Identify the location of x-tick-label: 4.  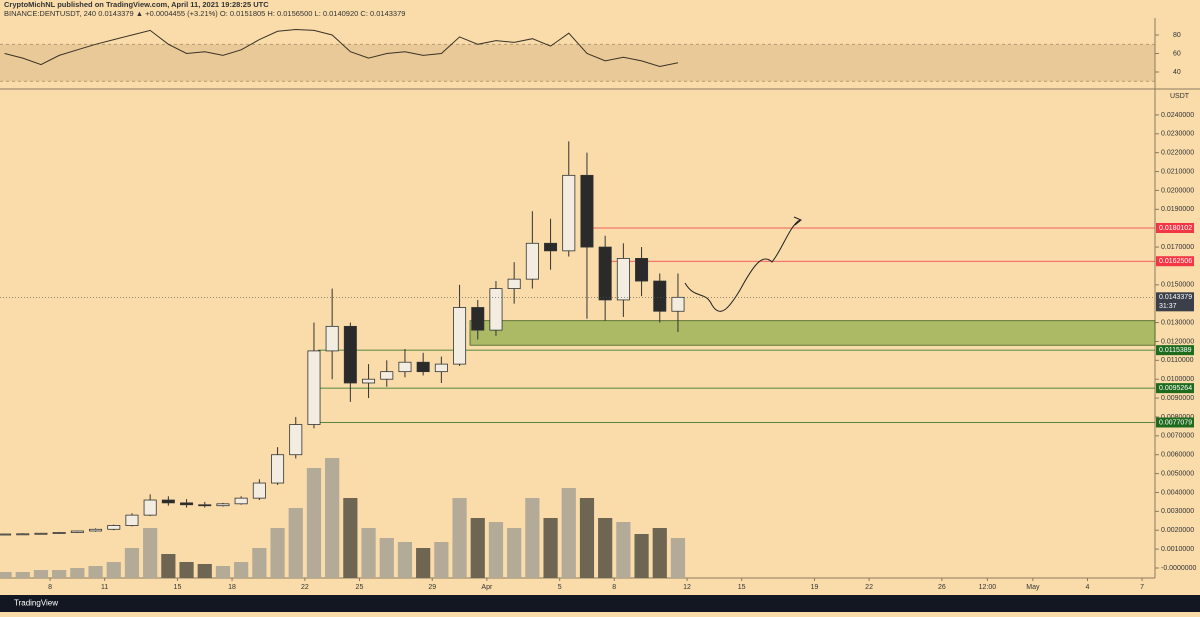
(1088, 587).